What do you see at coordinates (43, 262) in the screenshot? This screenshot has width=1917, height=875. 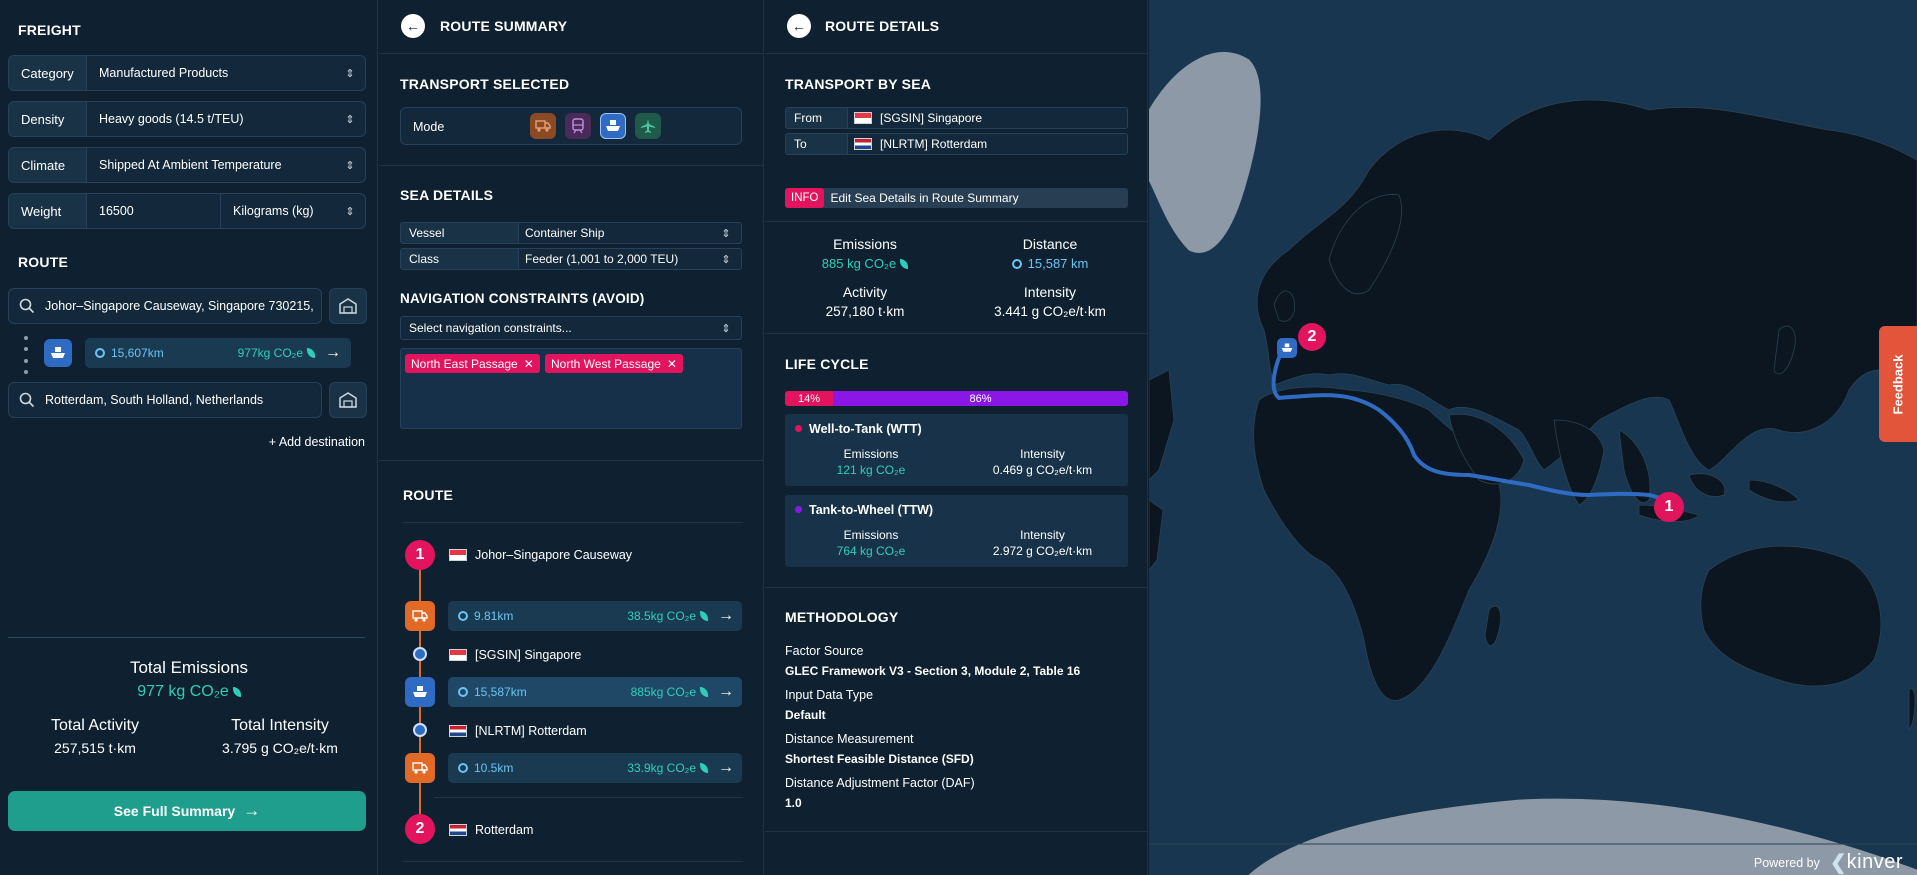 I see `route-title: ROUTE` at bounding box center [43, 262].